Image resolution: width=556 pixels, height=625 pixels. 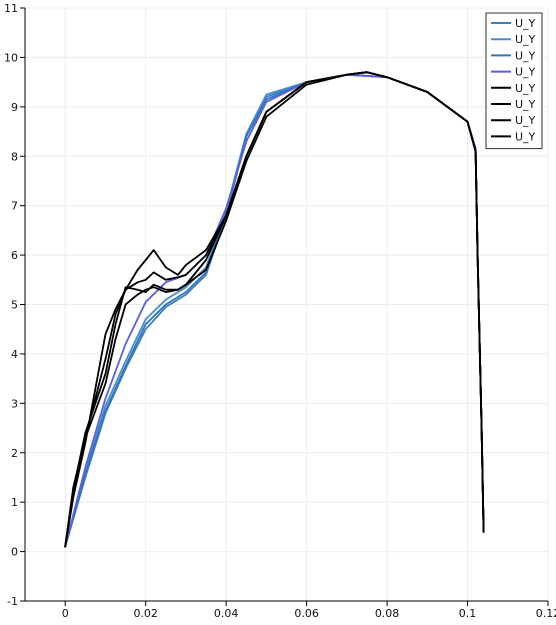 What do you see at coordinates (546, 613) in the screenshot?
I see `x-tick-label: 0.12` at bounding box center [546, 613].